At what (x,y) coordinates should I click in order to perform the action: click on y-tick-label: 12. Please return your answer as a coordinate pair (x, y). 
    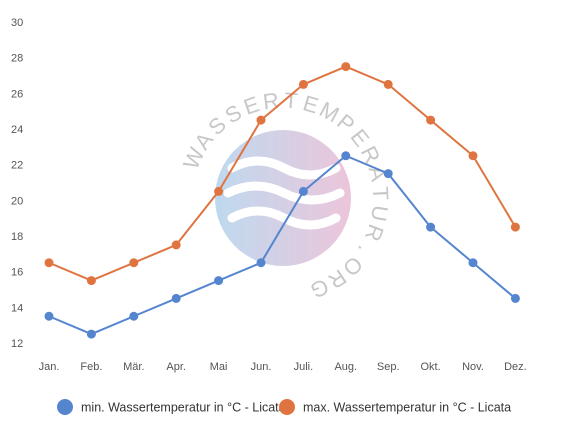
    Looking at the image, I should click on (17, 344).